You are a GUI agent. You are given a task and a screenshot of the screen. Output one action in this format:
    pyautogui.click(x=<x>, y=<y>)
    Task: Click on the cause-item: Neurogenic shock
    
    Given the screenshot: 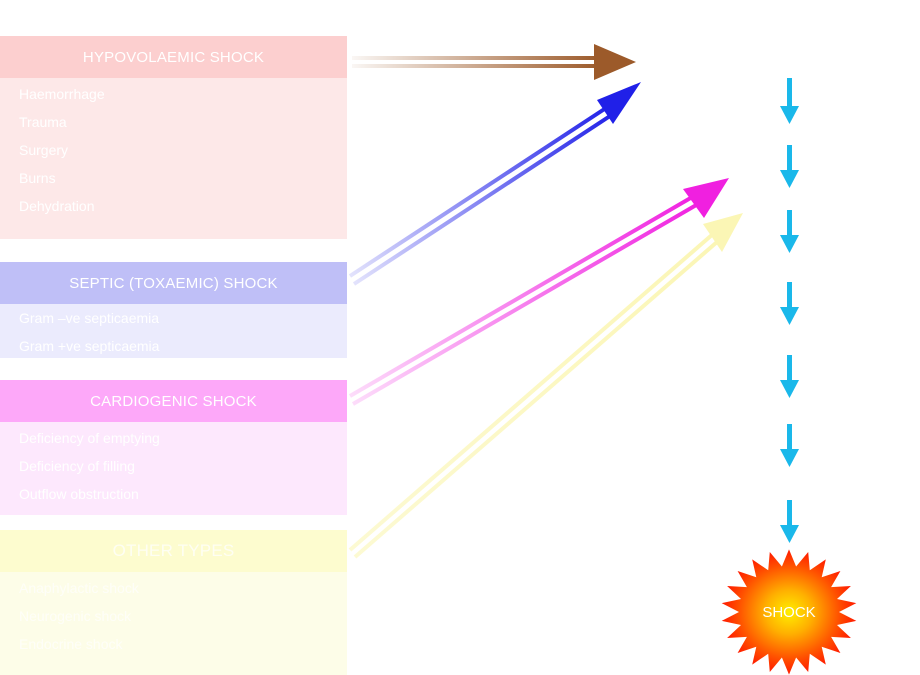 What is the action you would take?
    pyautogui.click(x=75, y=616)
    